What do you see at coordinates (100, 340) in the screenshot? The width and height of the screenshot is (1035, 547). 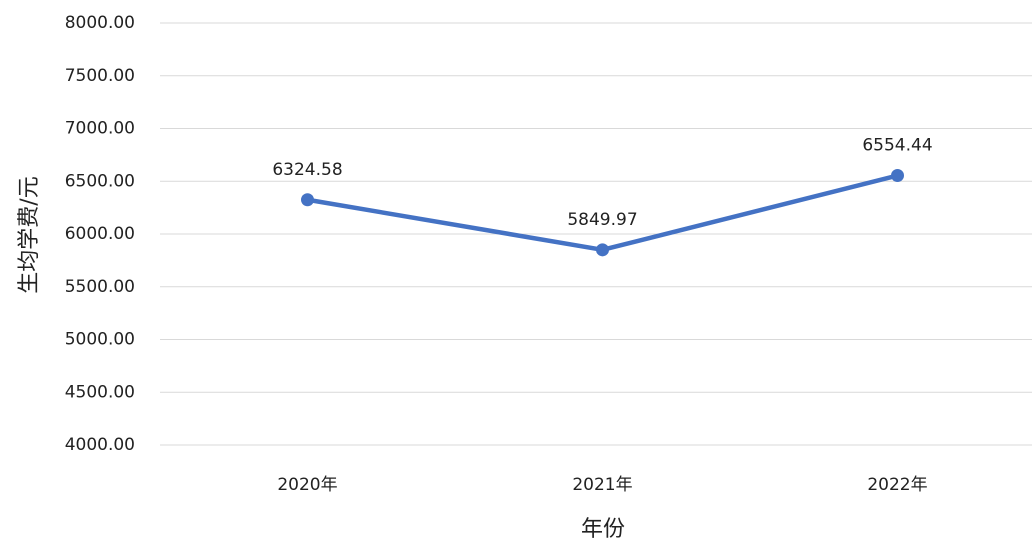 I see `y-tick-label: 5000.00` at bounding box center [100, 340].